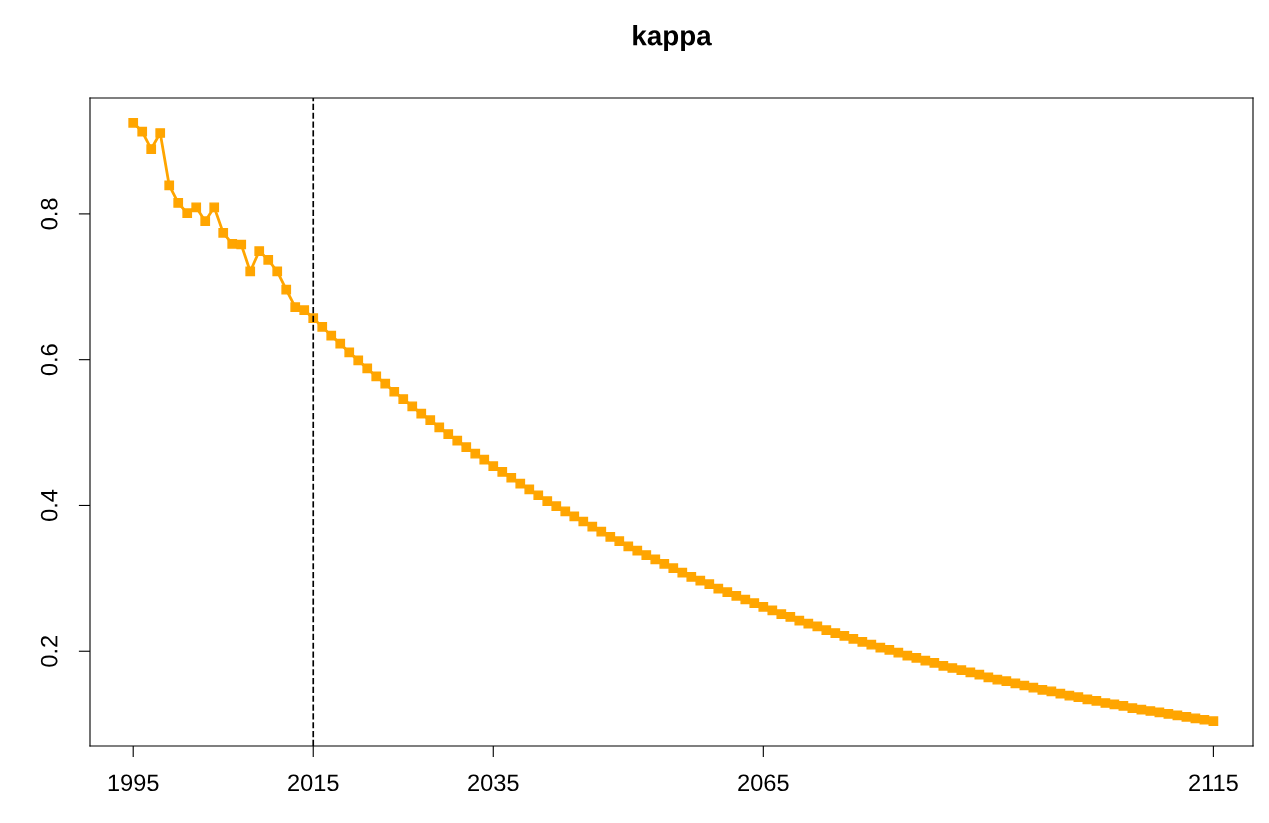  I want to click on y-tick-label: 0.6, so click(49, 360).